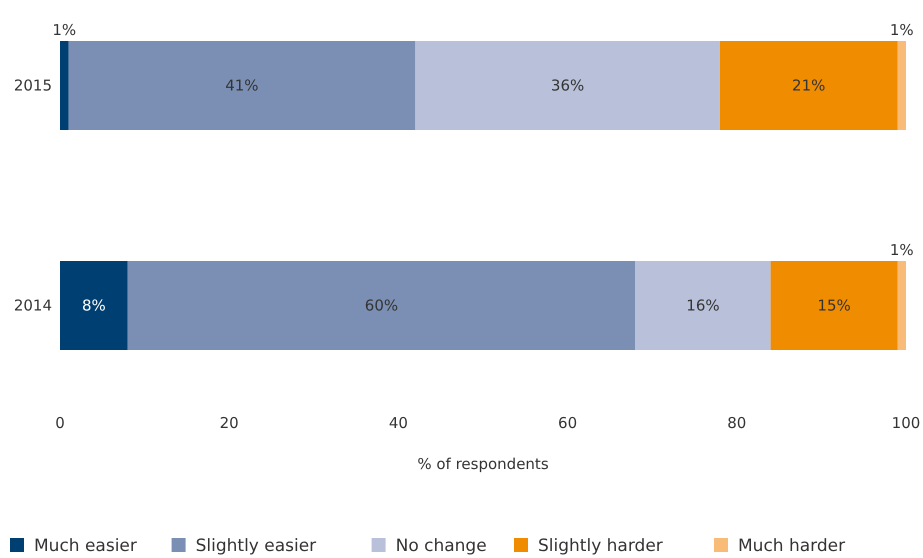  What do you see at coordinates (256, 546) in the screenshot?
I see `legend-label: Slightly easier` at bounding box center [256, 546].